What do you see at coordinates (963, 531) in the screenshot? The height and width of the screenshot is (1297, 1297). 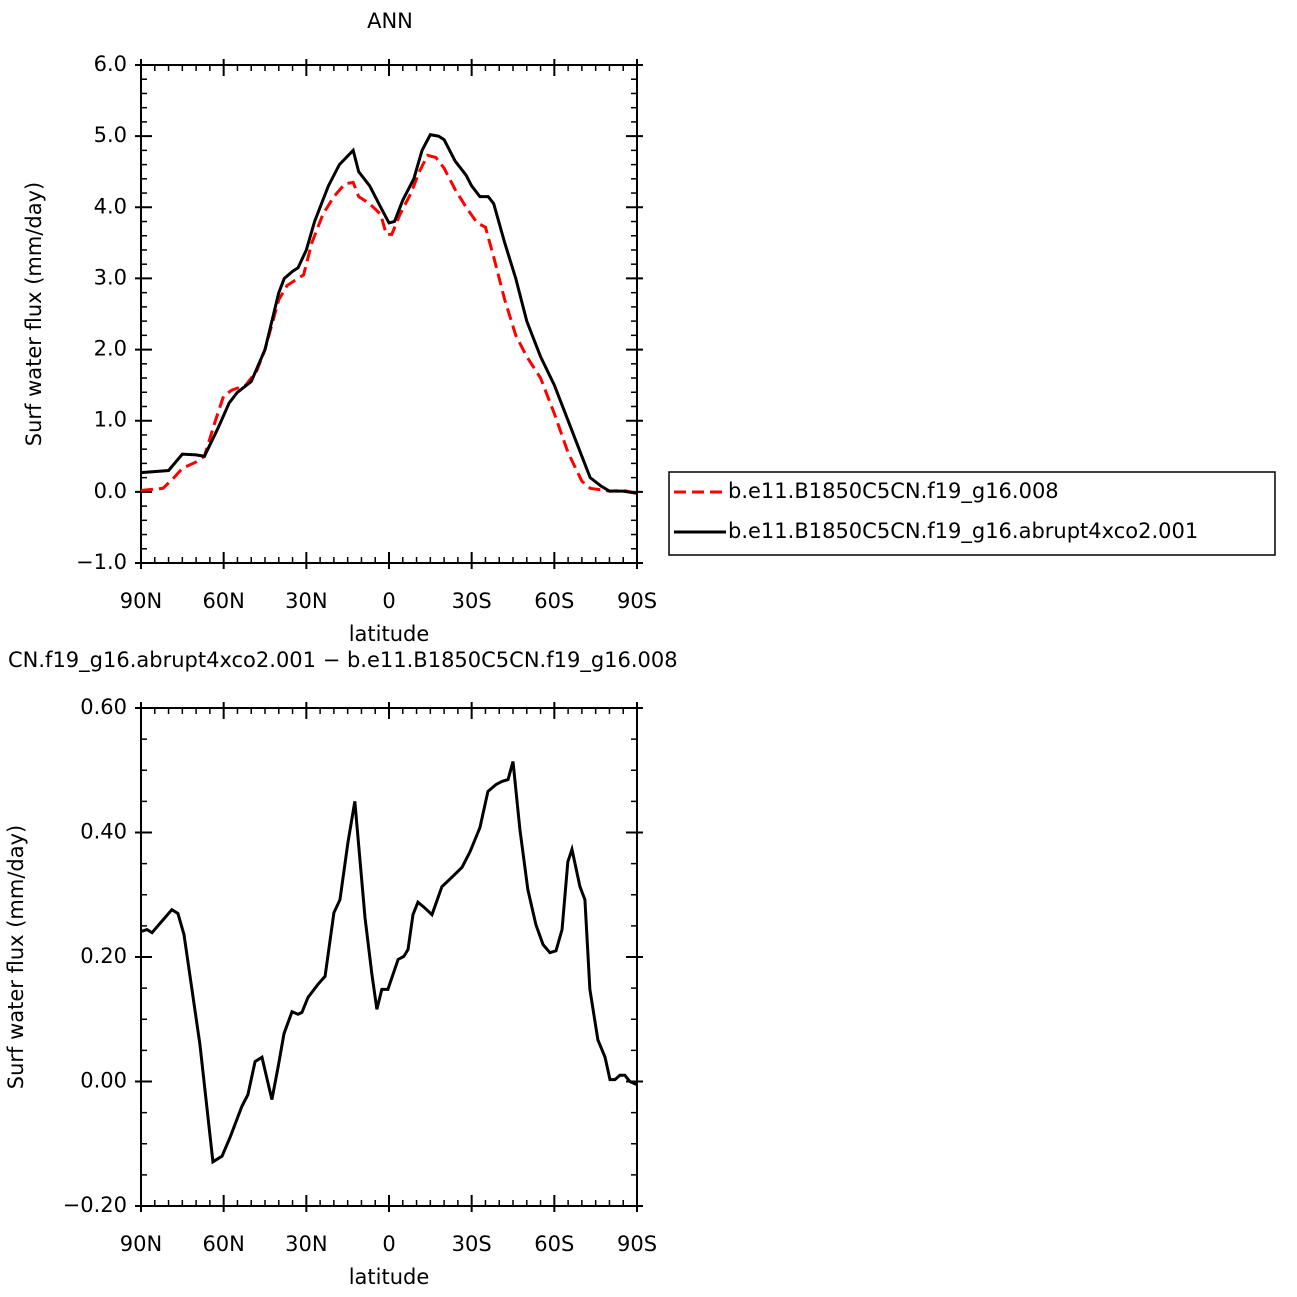 I see `legend-label: b.e11.B1850C5CN.f19_g16.abrupt4xco2.001` at bounding box center [963, 531].